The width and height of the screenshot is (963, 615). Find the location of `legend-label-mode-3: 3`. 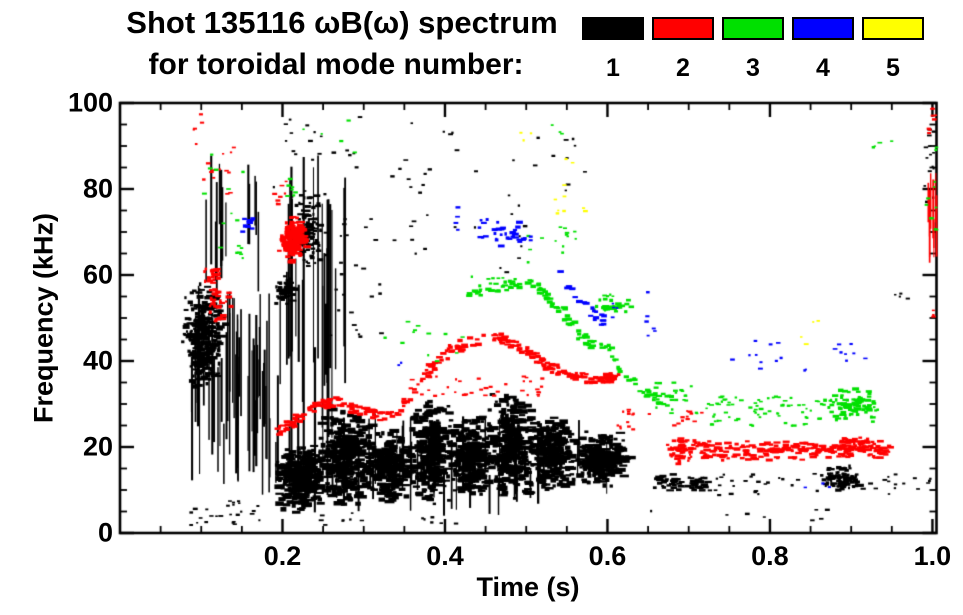

legend-label-mode-3: 3 is located at coordinates (753, 68).